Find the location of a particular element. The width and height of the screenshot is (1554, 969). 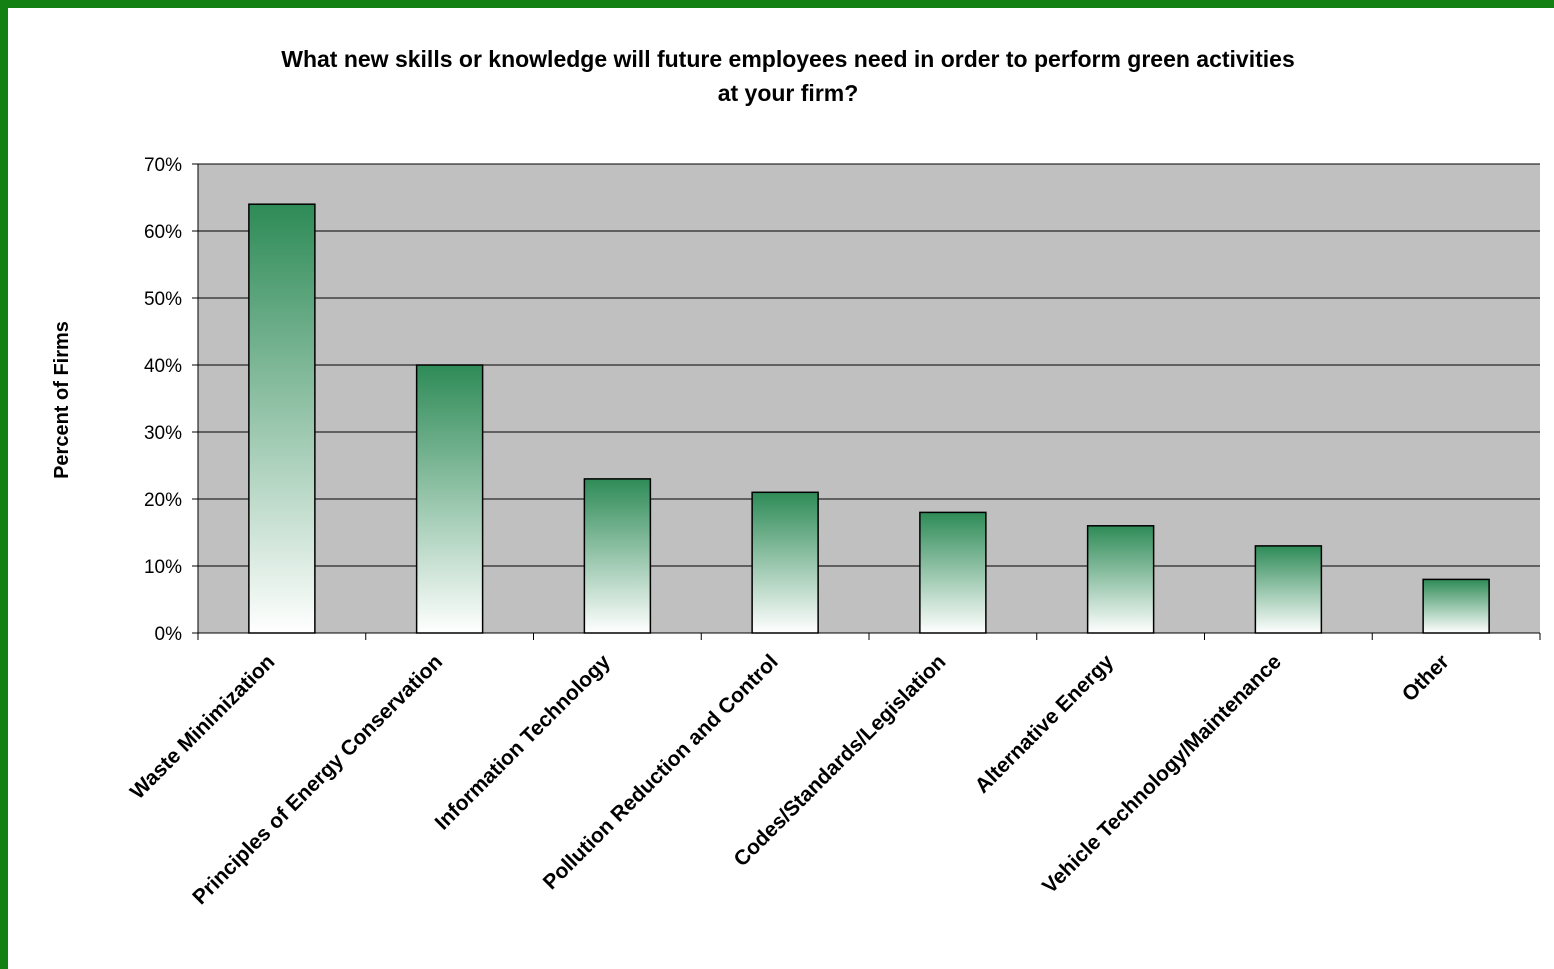

y-tick-label-4: 40% is located at coordinates (163, 366).